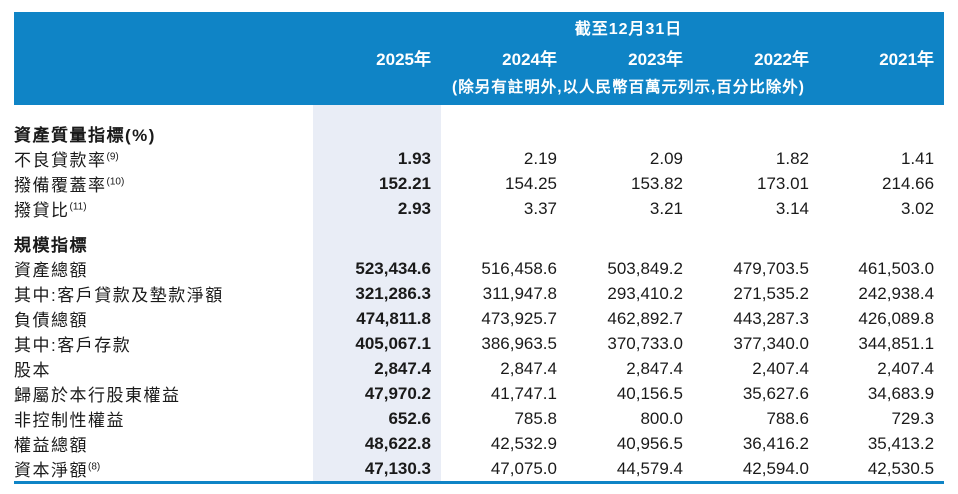  What do you see at coordinates (94, 467) in the screenshot?
I see `footnote-marker: (8)` at bounding box center [94, 467].